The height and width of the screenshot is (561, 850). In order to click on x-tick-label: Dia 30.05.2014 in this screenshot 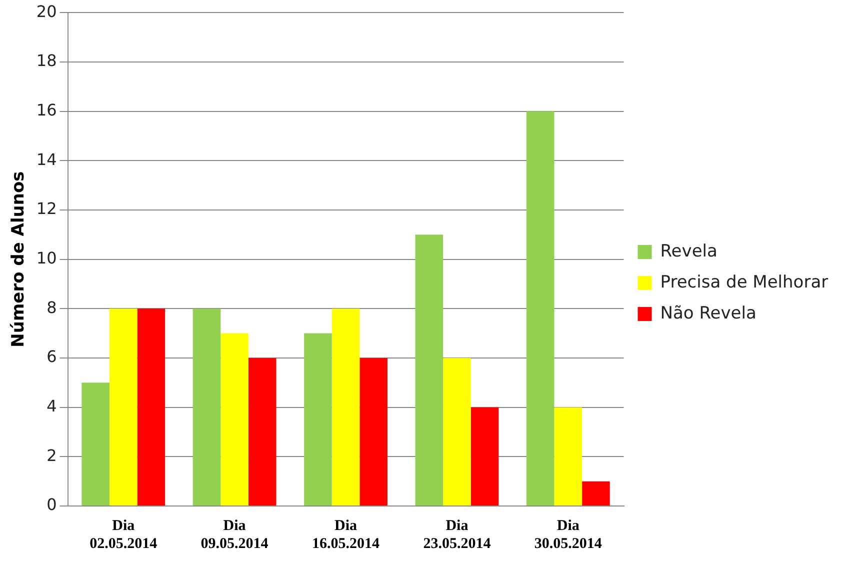, I will do `click(568, 535)`.